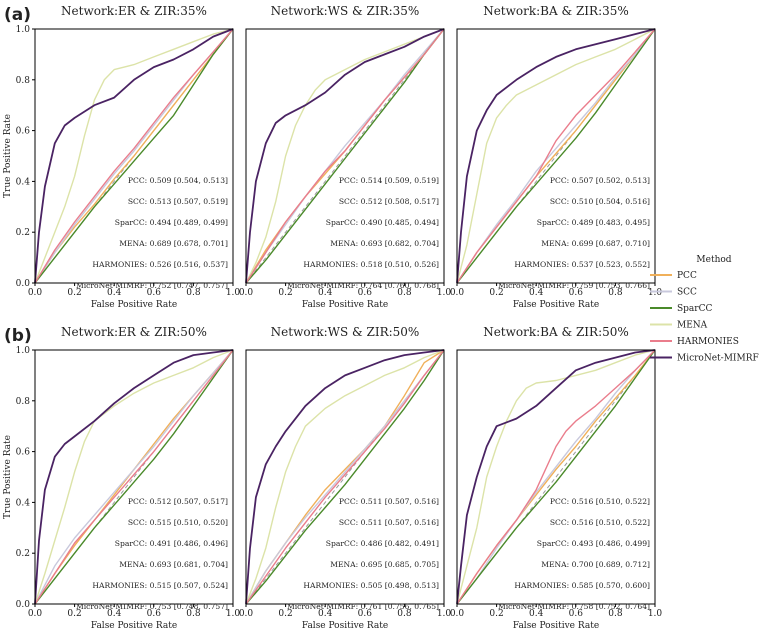 This screenshot has width=780, height=634. What do you see at coordinates (595, 243) in the screenshot?
I see `auc-annotation: MENA: 0.699 [0.687, 0.710]` at bounding box center [595, 243].